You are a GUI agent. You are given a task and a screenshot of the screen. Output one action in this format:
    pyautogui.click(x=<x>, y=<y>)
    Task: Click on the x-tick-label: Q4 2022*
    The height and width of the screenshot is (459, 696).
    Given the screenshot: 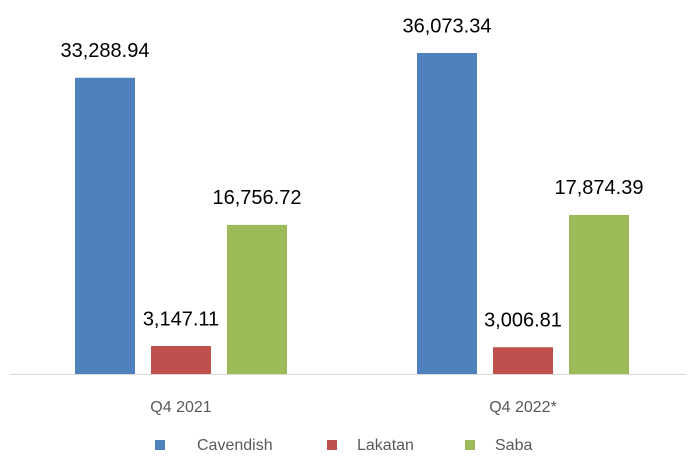 What is the action you would take?
    pyautogui.click(x=523, y=407)
    